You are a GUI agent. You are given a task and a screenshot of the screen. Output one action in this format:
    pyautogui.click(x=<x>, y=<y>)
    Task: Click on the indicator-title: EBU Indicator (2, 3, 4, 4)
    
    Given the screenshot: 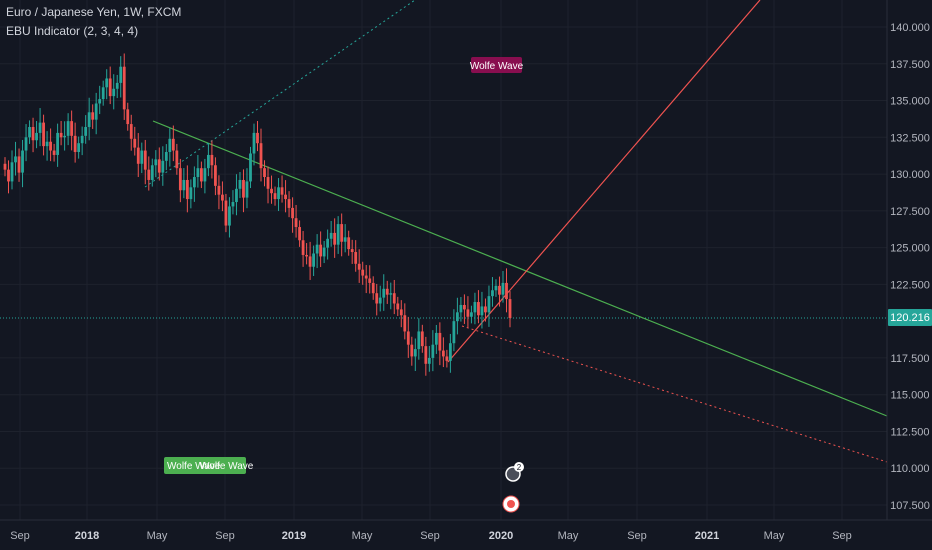 What is the action you would take?
    pyautogui.click(x=72, y=31)
    